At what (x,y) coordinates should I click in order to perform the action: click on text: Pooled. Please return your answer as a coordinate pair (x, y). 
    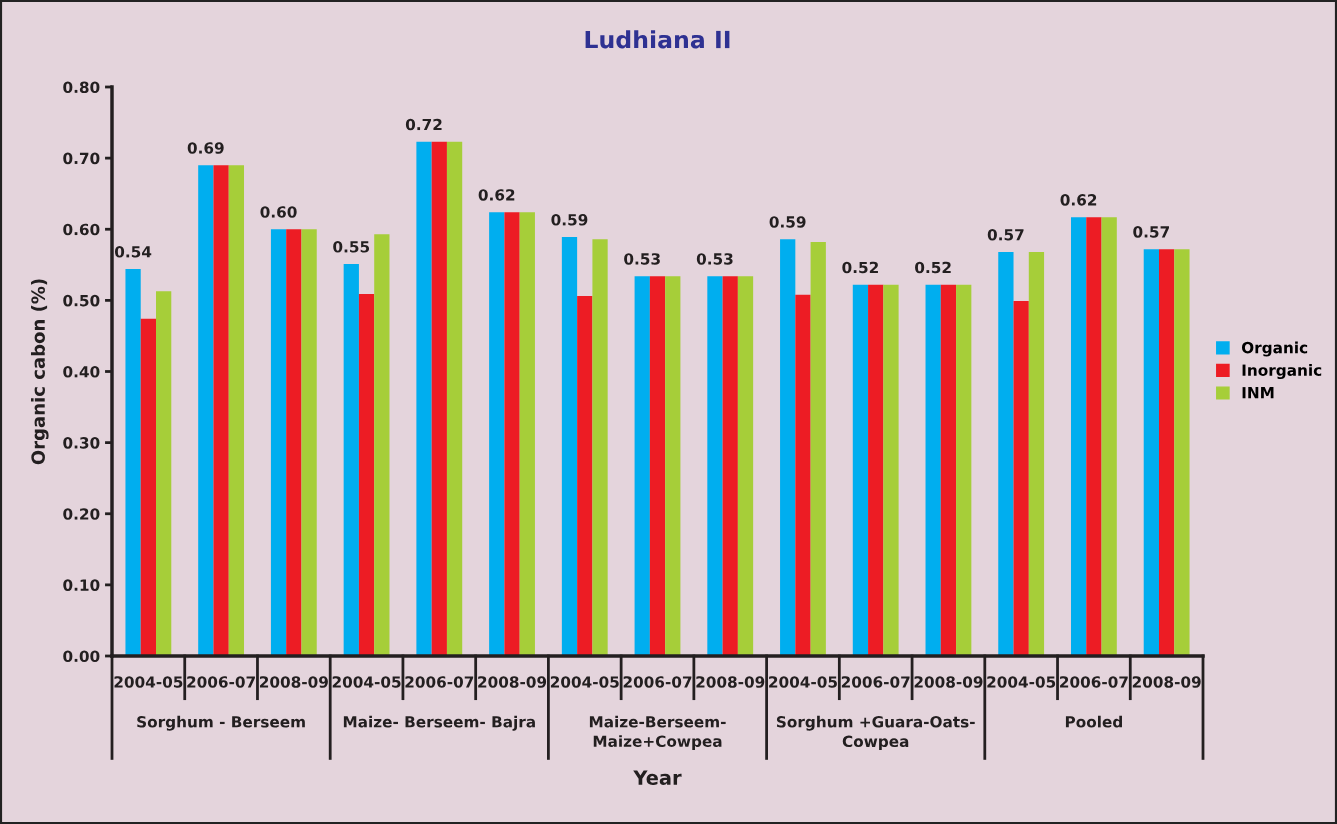
    Looking at the image, I should click on (1093, 721).